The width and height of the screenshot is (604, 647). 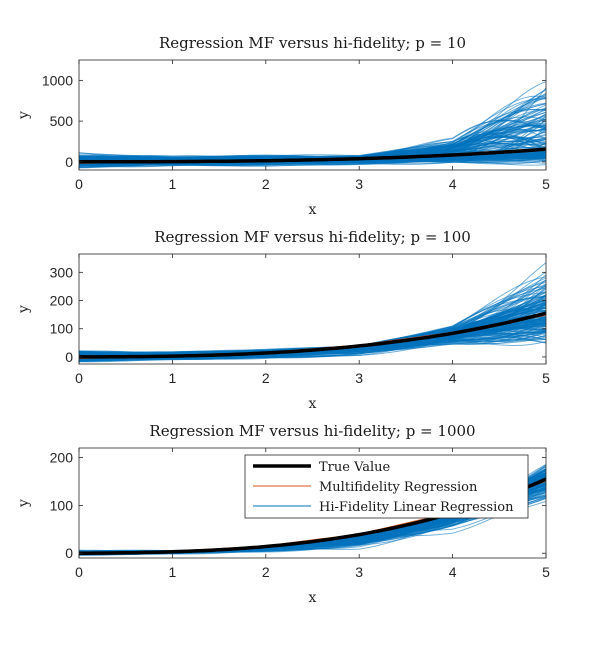 What do you see at coordinates (398, 487) in the screenshot?
I see `legend-entry: Multifidelity Regression` at bounding box center [398, 487].